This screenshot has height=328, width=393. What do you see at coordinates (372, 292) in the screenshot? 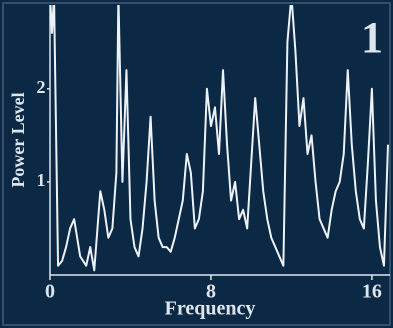
I see `x-tick-label: 16` at bounding box center [372, 292].